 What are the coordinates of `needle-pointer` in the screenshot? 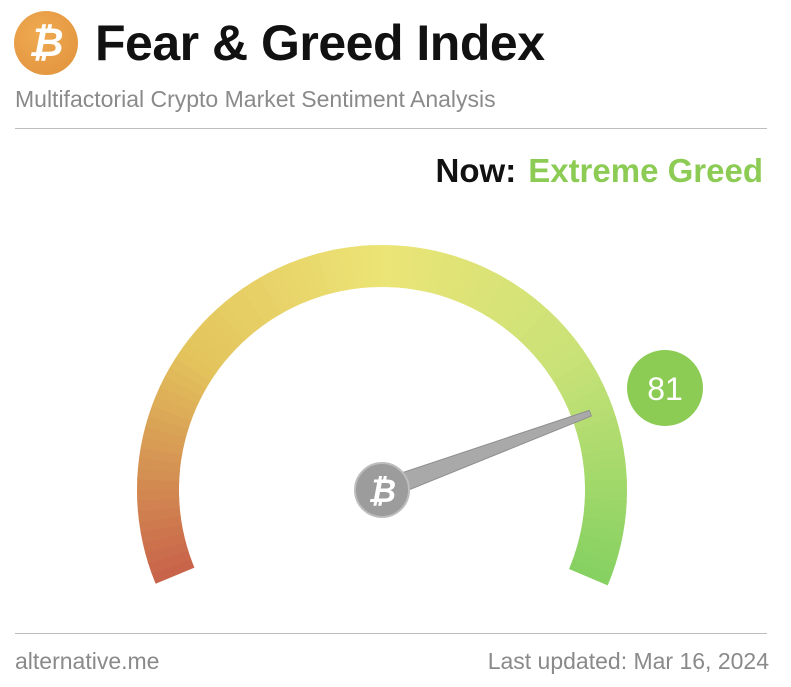 It's located at (484, 455).